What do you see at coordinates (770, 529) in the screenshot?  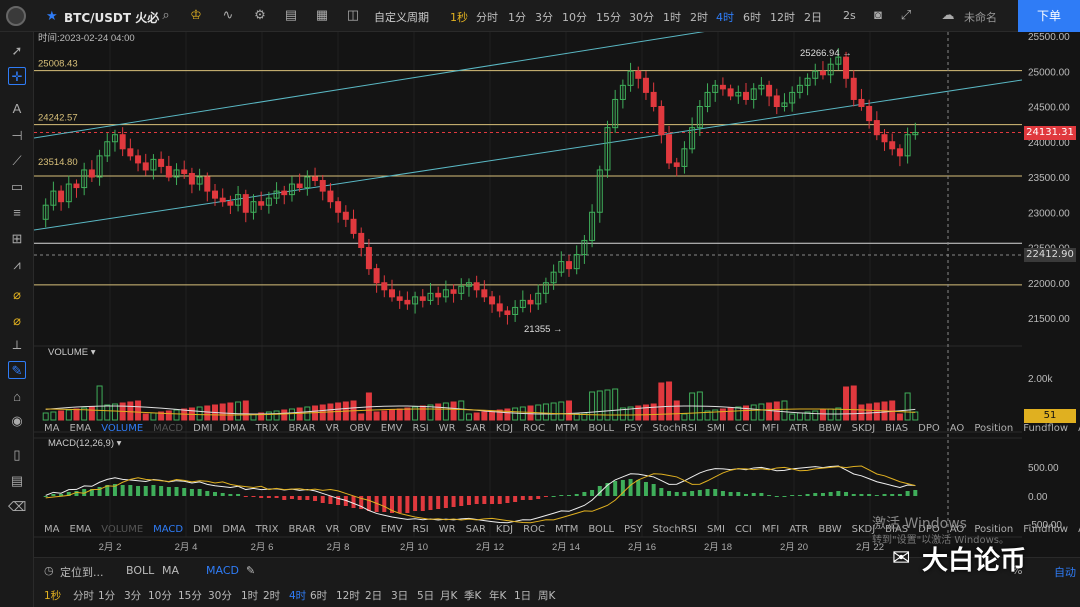 I see `indicator-tab-mfi: MFI` at bounding box center [770, 529].